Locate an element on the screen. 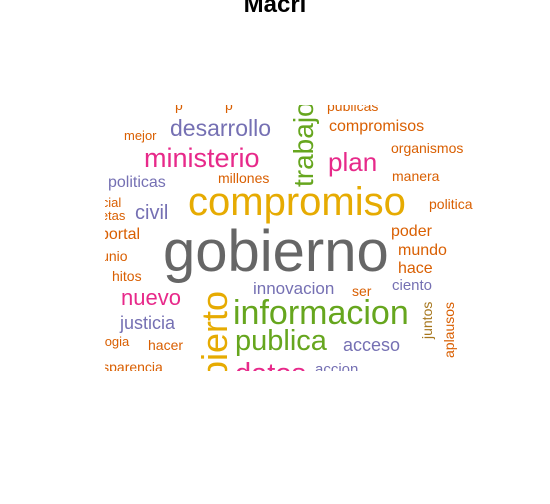 The image size is (550, 504). chart-title: Macri is located at coordinates (275, 9).